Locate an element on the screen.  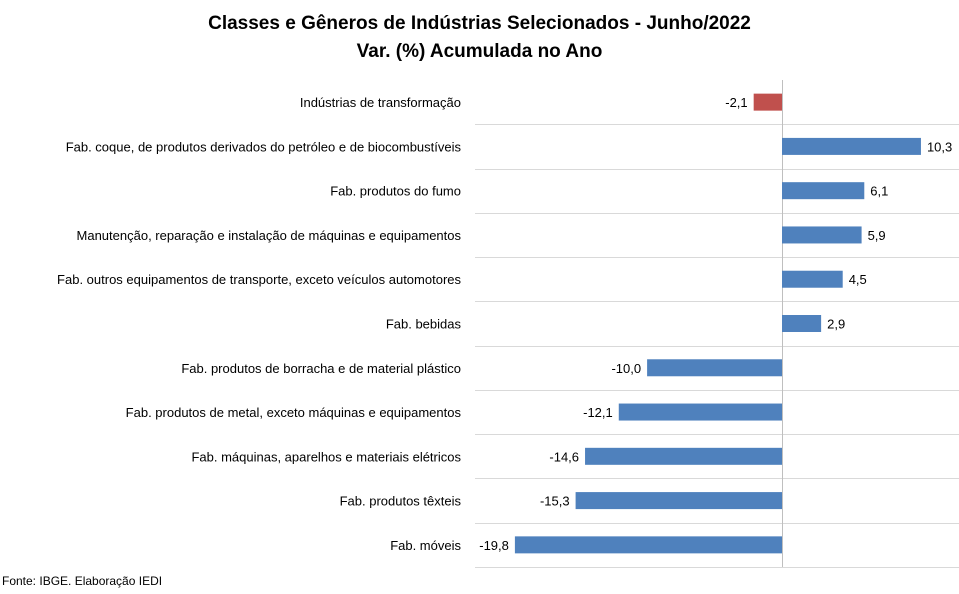
data-label: 6,1 is located at coordinates (879, 191).